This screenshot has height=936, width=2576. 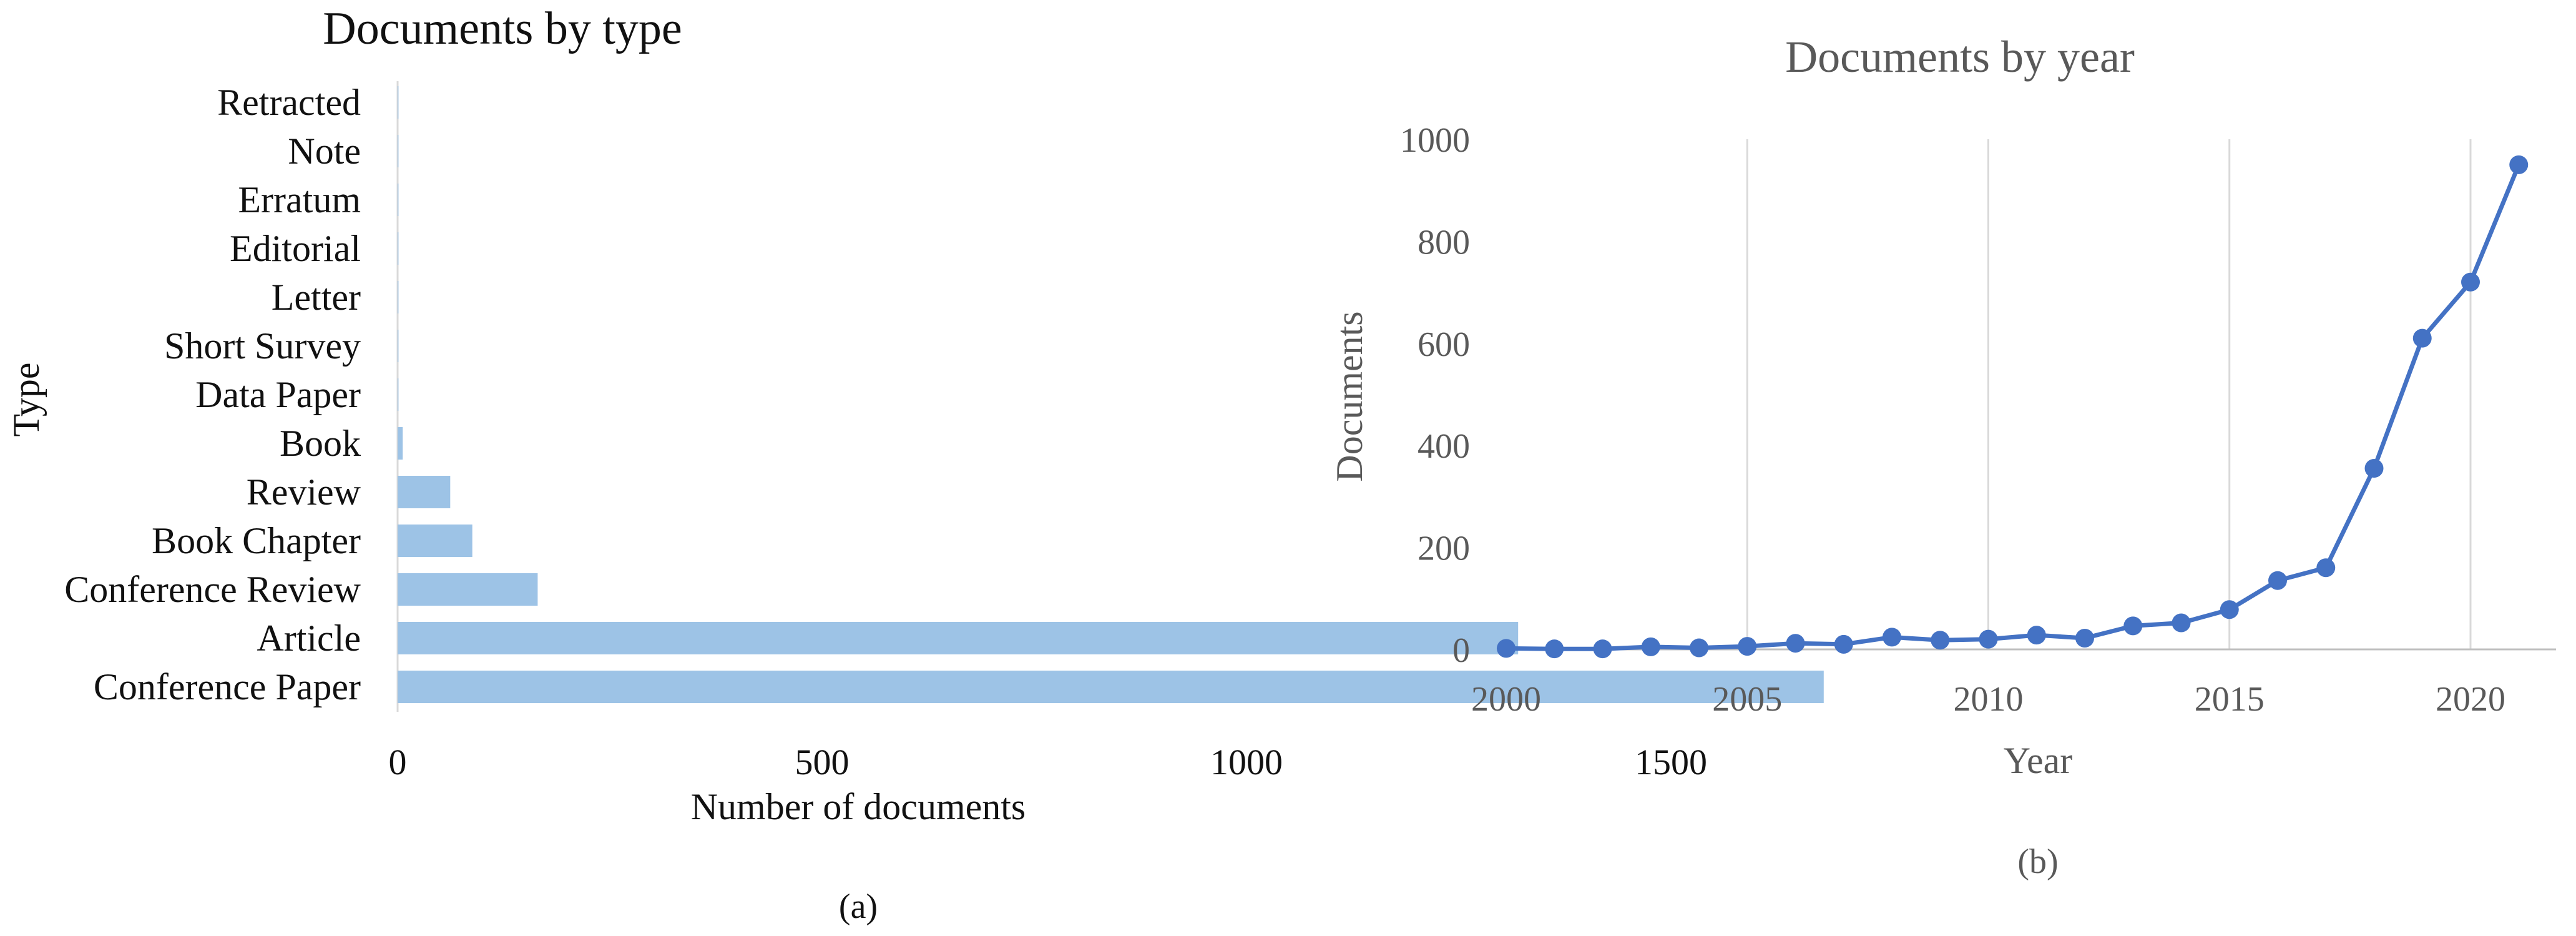 I want to click on data-point-2003, so click(x=1650, y=647).